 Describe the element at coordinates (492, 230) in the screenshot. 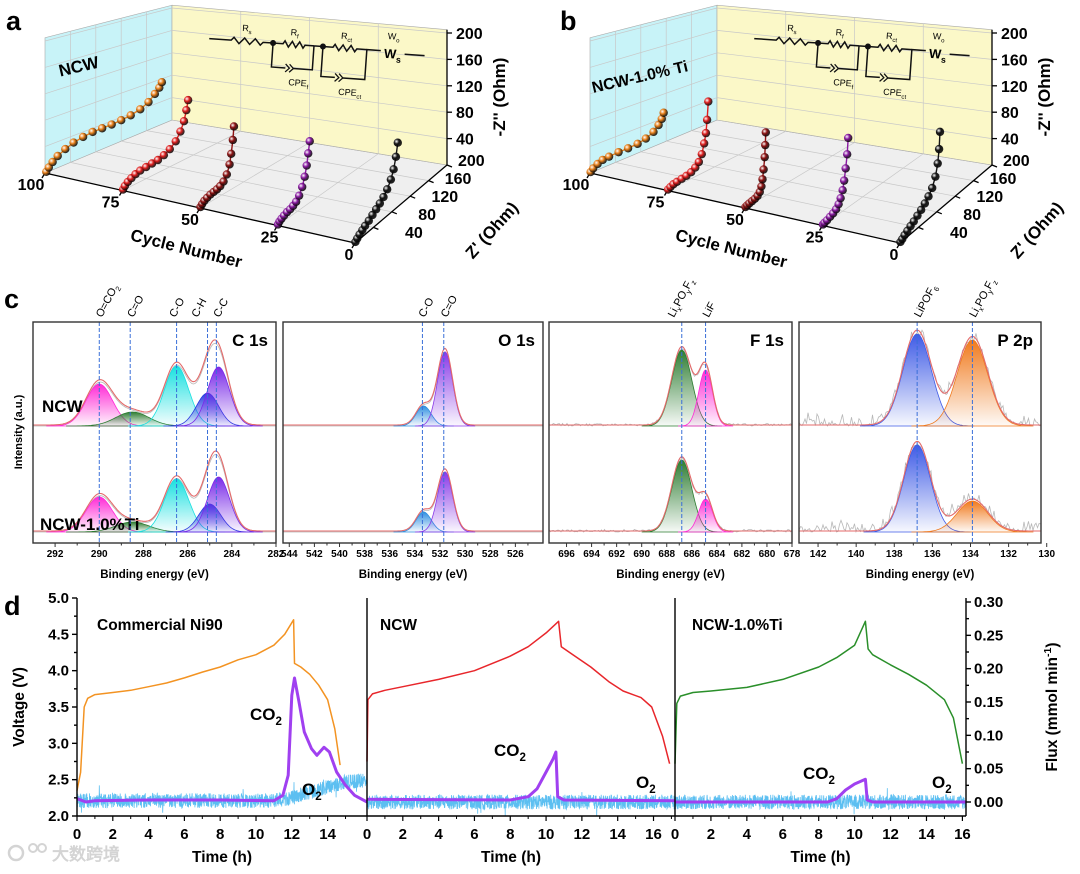

I see `y-axis-title: Z' (Ohm)` at that location.